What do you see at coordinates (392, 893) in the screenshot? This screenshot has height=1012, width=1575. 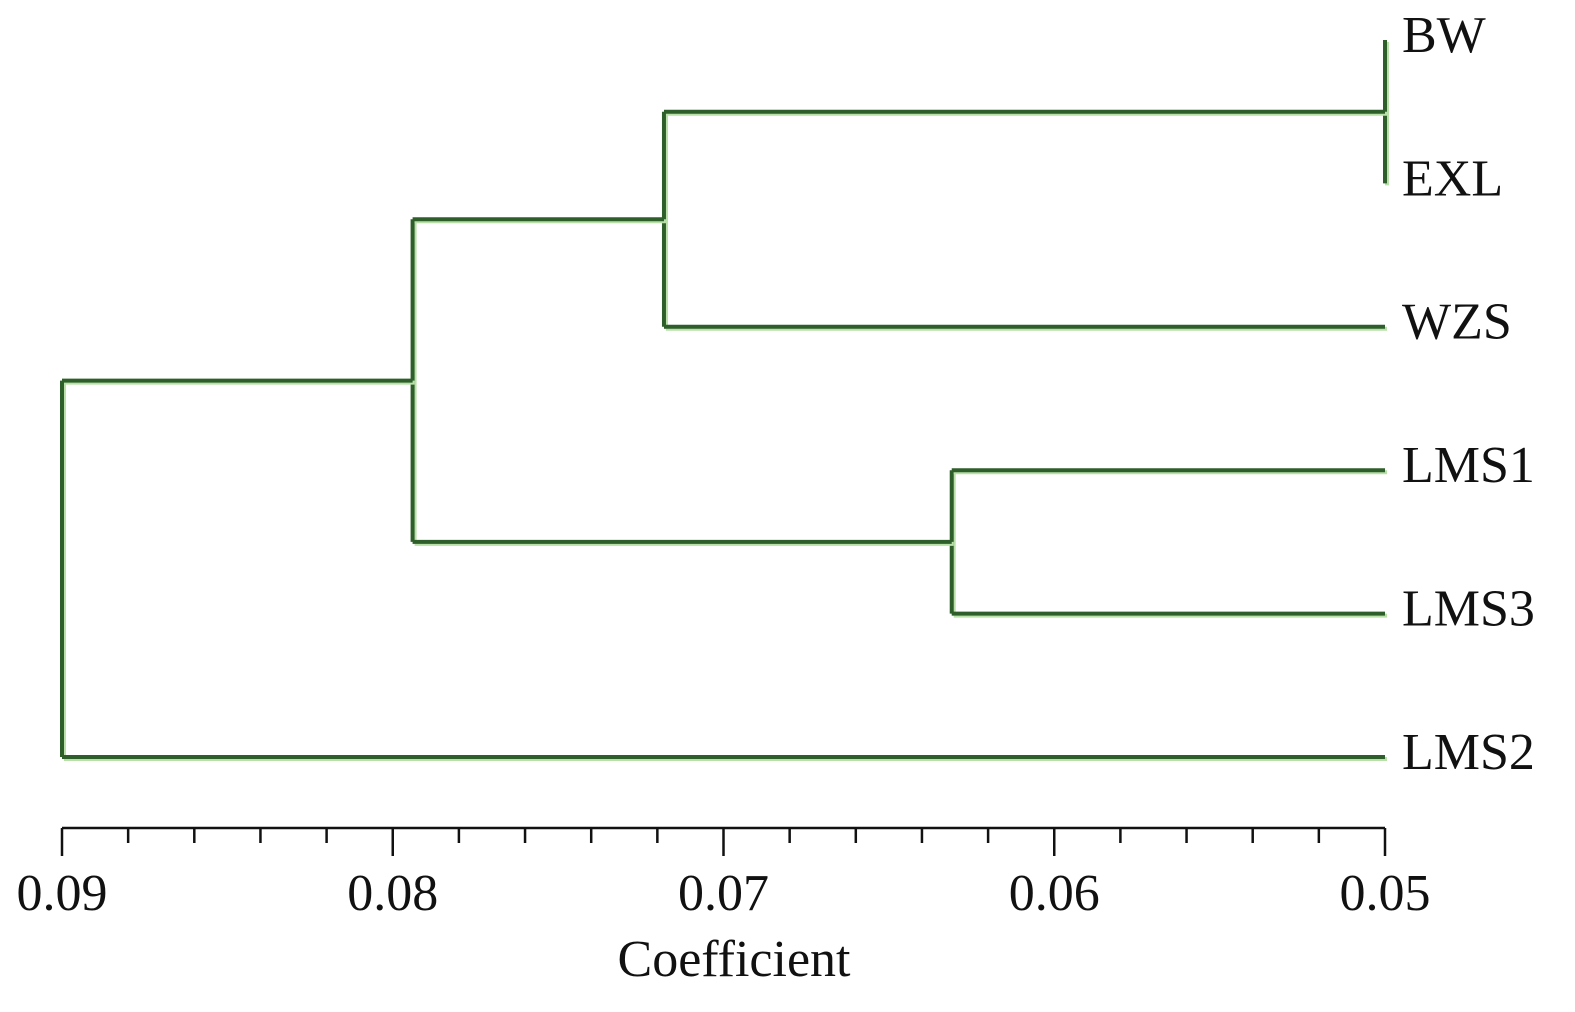 I see `x-tick-label: 0.08` at bounding box center [392, 893].